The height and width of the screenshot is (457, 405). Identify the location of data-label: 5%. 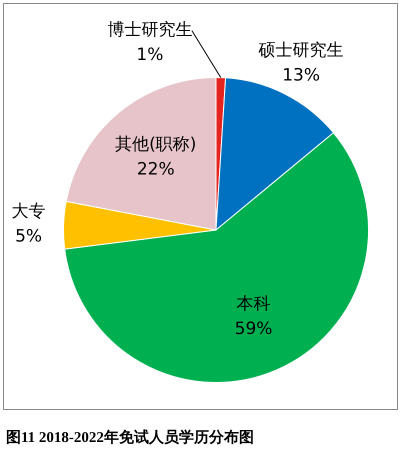
(28, 236).